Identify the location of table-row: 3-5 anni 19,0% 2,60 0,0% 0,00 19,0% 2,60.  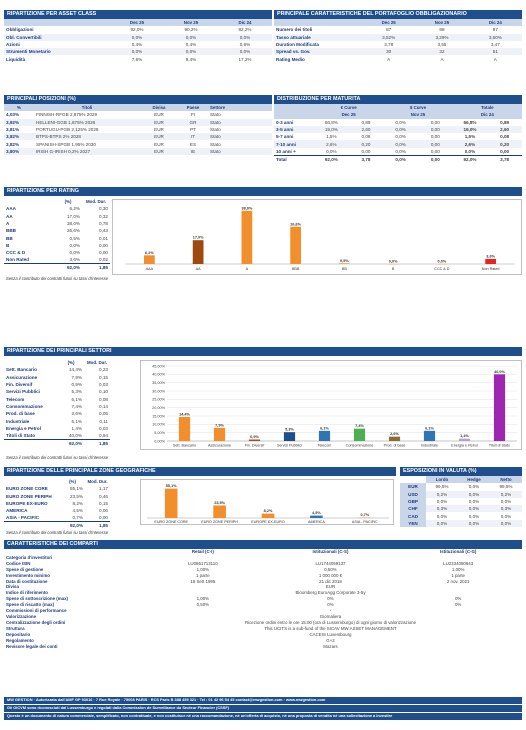
(398, 129).